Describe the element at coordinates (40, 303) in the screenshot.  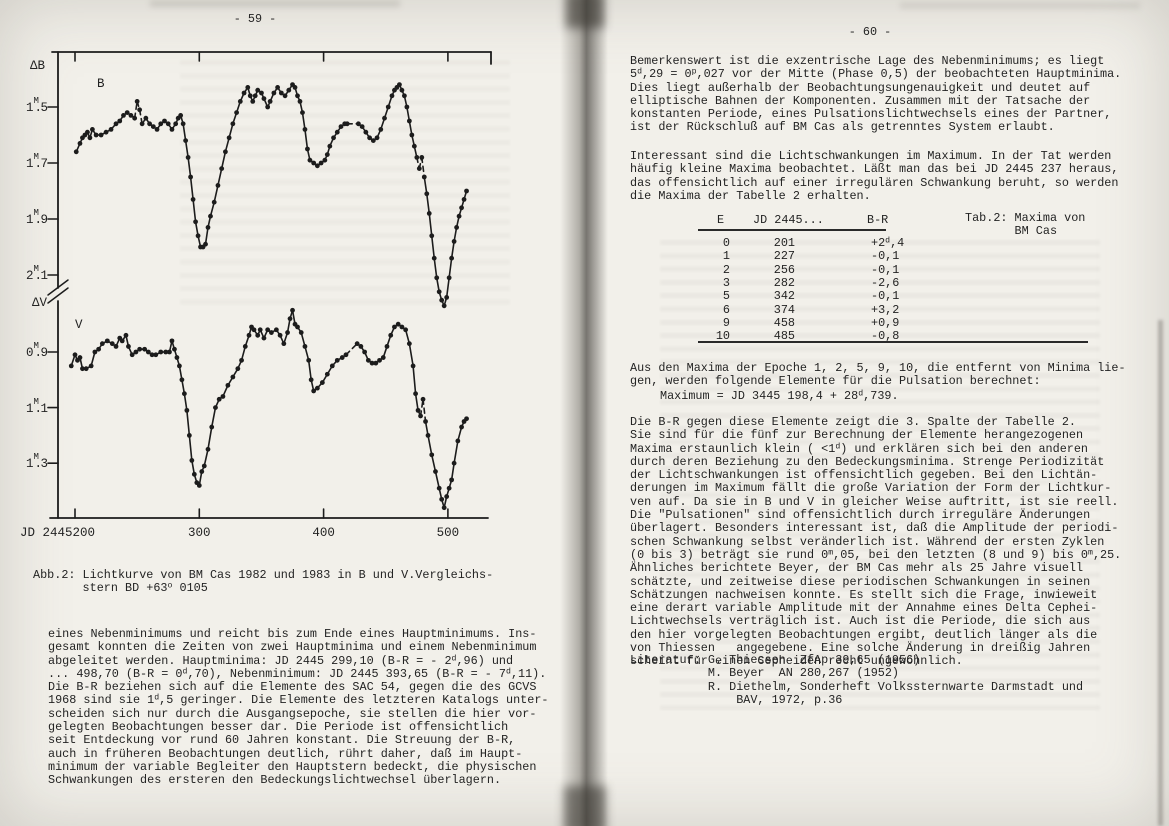
I see `y-axis-label-v: ΔV` at that location.